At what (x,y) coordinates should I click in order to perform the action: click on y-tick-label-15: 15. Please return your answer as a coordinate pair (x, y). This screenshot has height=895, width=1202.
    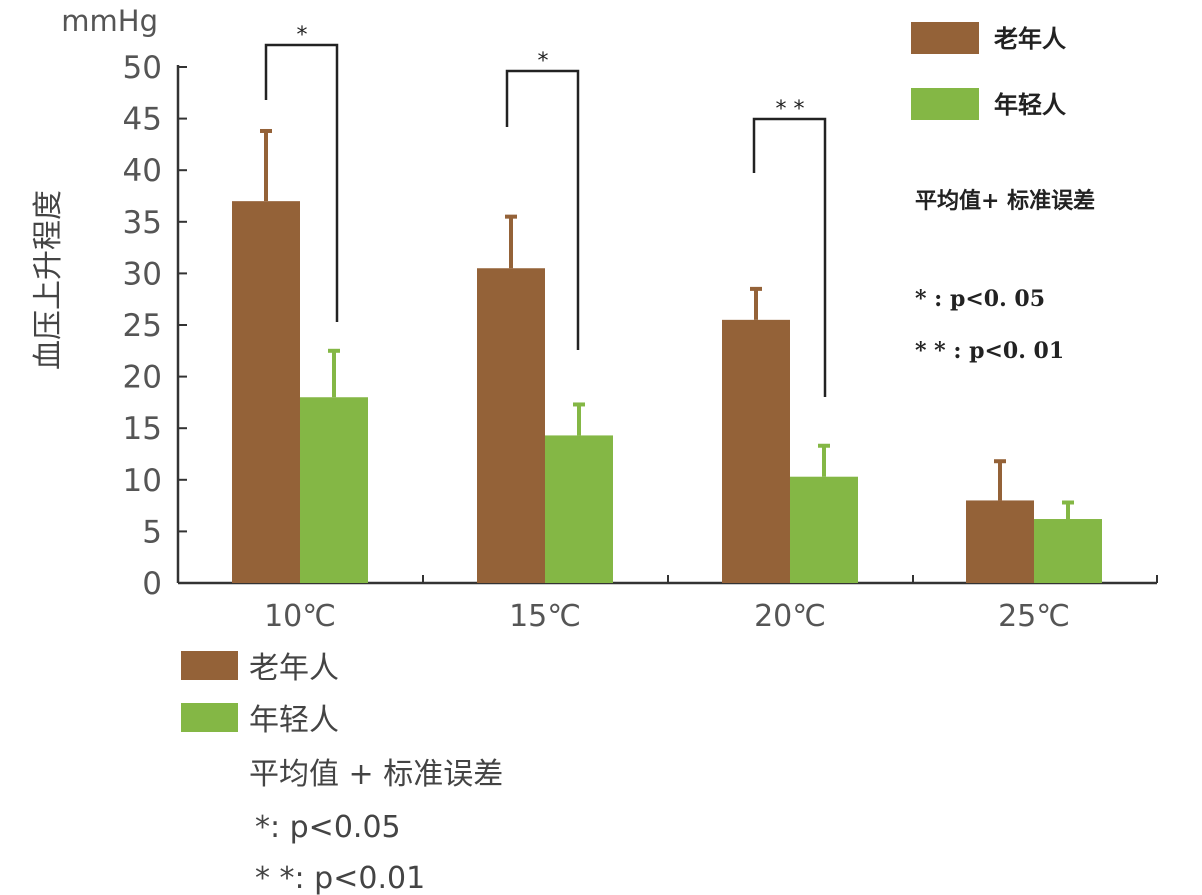
    Looking at the image, I should click on (142, 429).